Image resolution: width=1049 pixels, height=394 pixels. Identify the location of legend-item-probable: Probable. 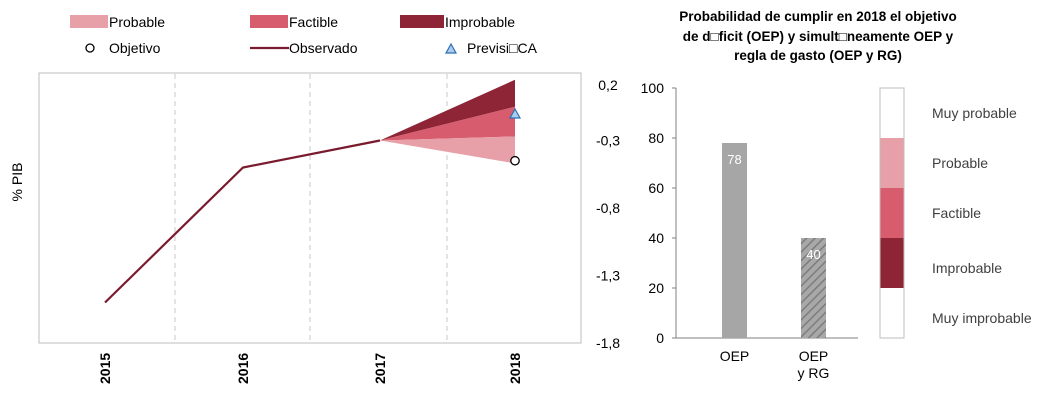
(117, 22).